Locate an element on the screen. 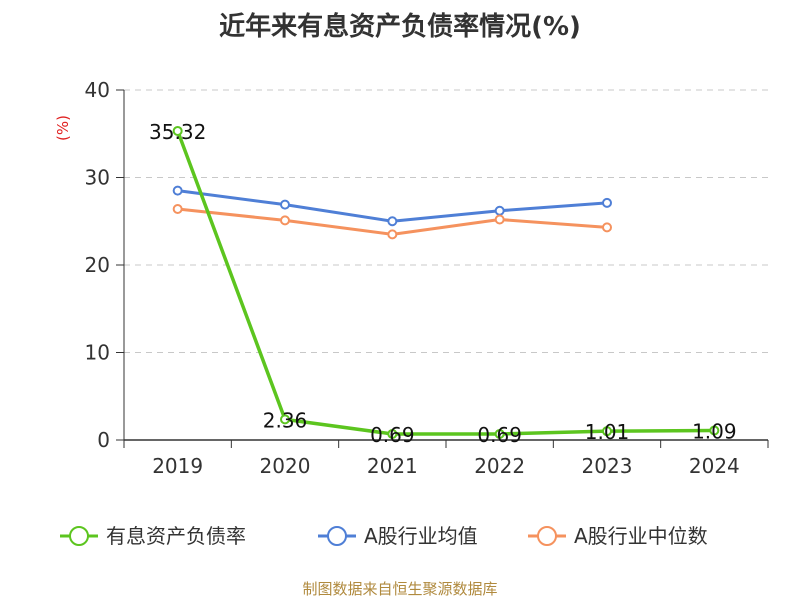 The image size is (800, 600). source-text: 制图数据来自恒生聚源数据库 is located at coordinates (400, 589).